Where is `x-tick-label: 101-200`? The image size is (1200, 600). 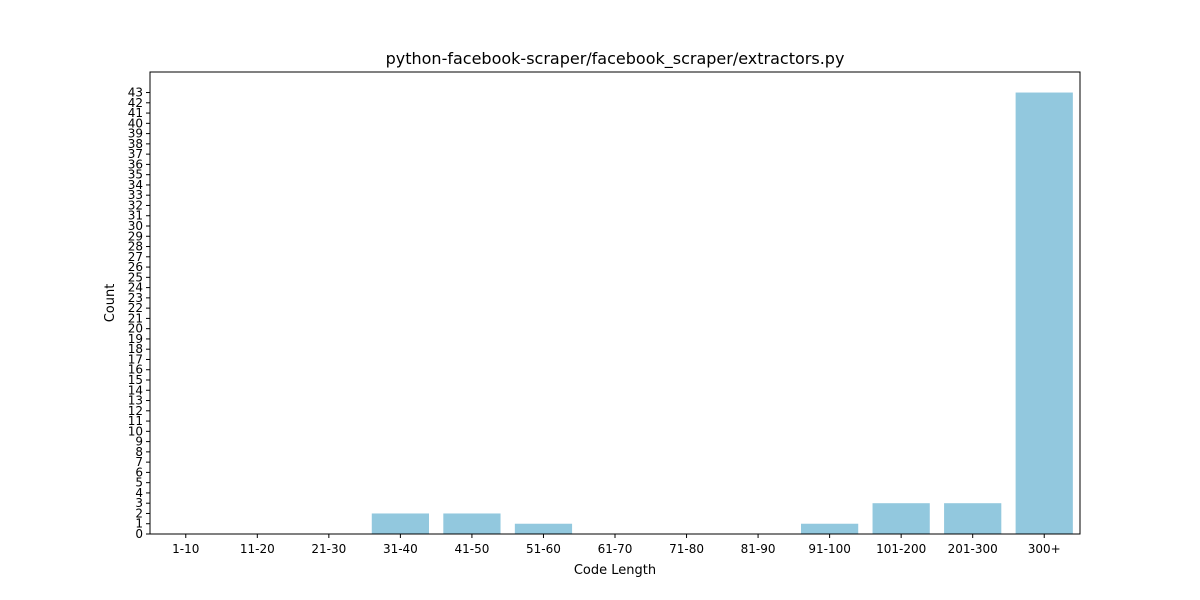 x-tick-label: 101-200 is located at coordinates (901, 549).